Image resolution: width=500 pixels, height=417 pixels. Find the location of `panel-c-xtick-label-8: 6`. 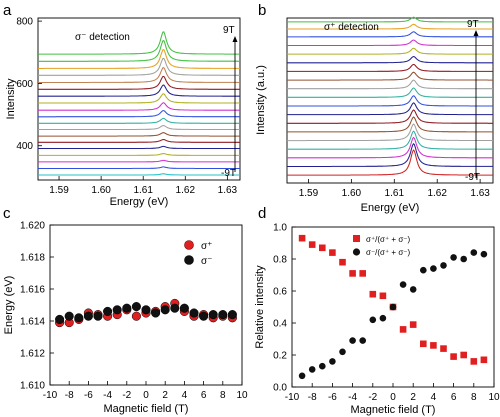

panel-c-xtick-label-8: 6 is located at coordinates (204, 395).